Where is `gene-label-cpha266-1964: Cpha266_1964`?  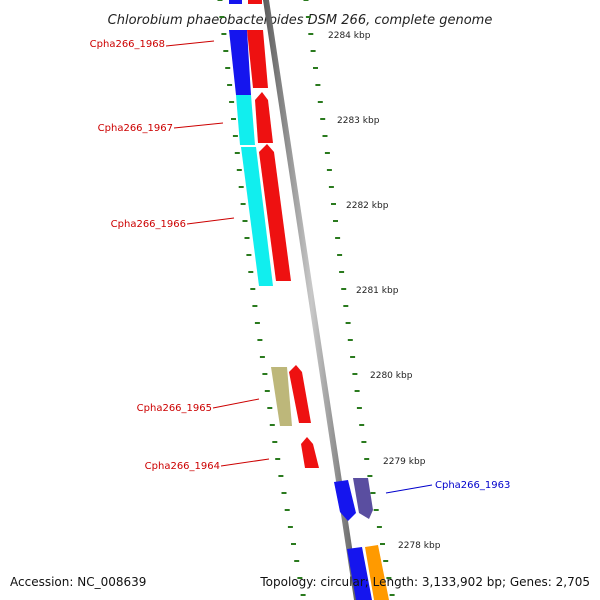 gene-label-cpha266-1964: Cpha266_1964 is located at coordinates (182, 466).